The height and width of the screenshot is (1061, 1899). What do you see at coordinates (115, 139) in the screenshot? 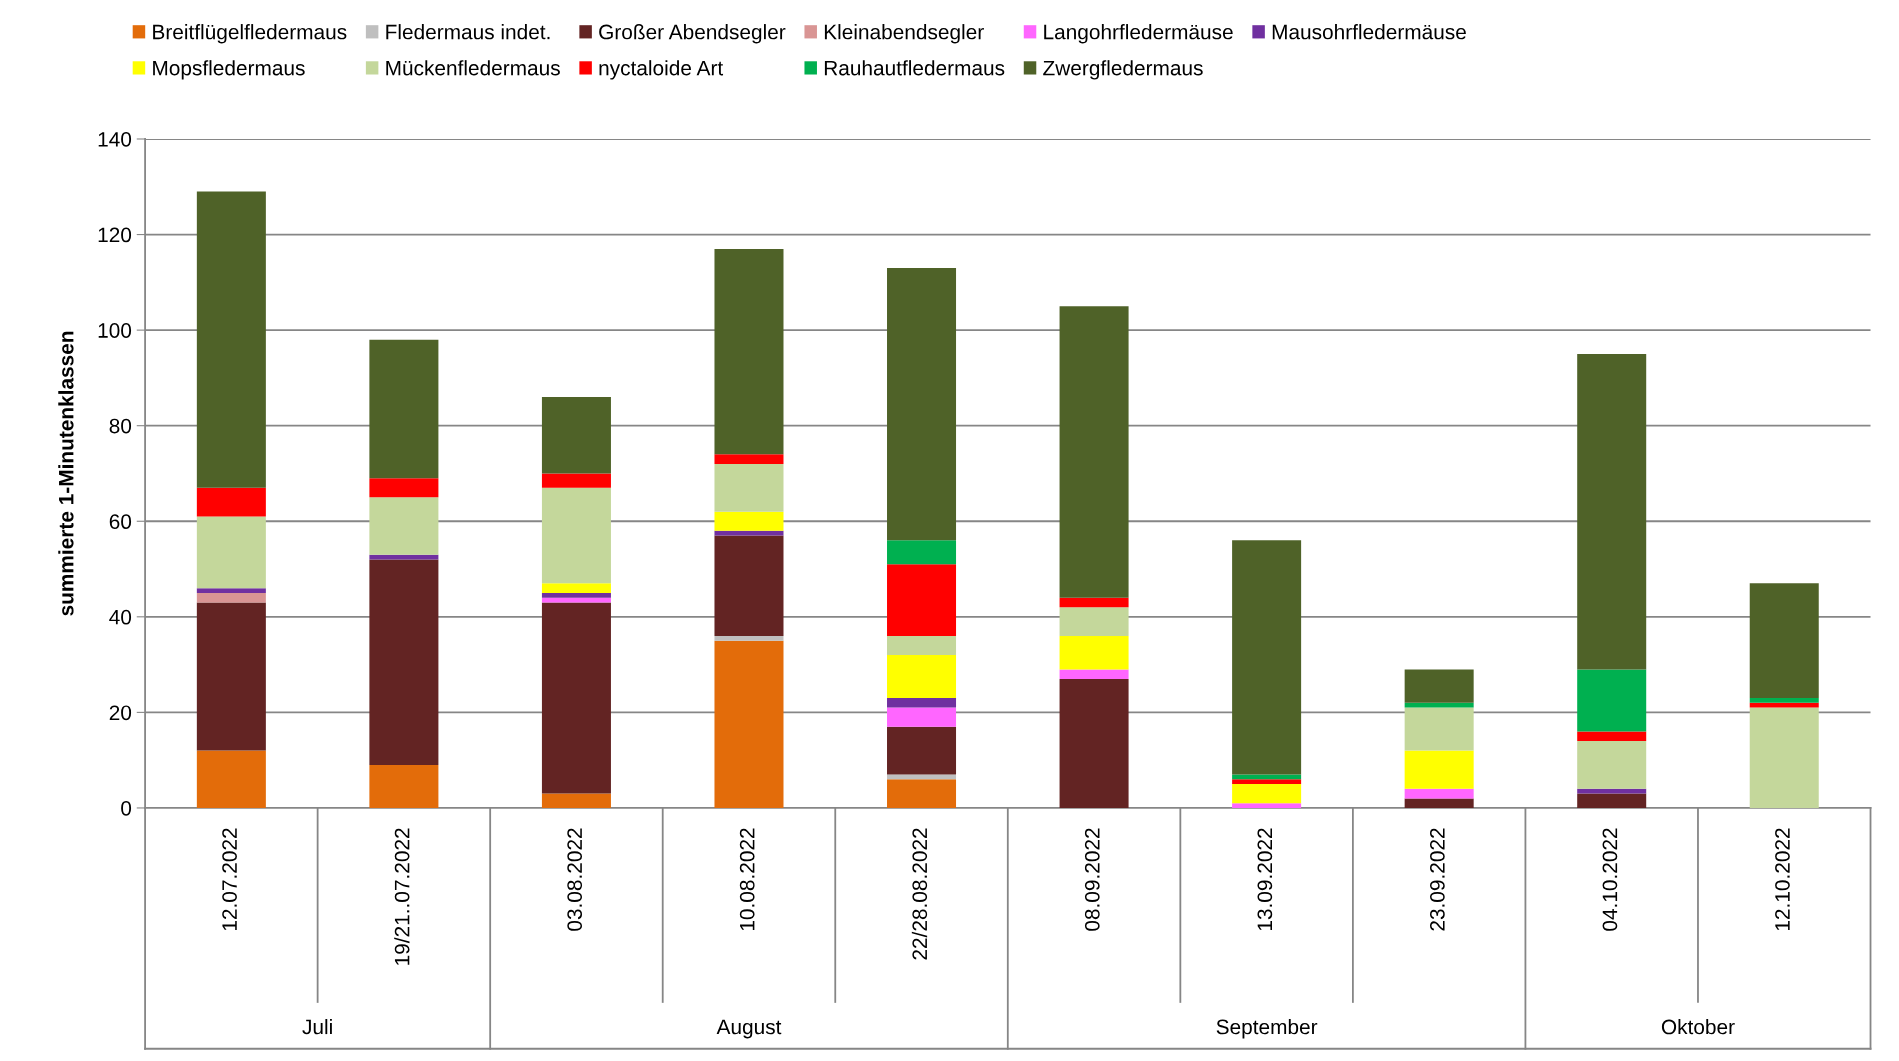
I see `y-tick-label: 140` at bounding box center [115, 139].